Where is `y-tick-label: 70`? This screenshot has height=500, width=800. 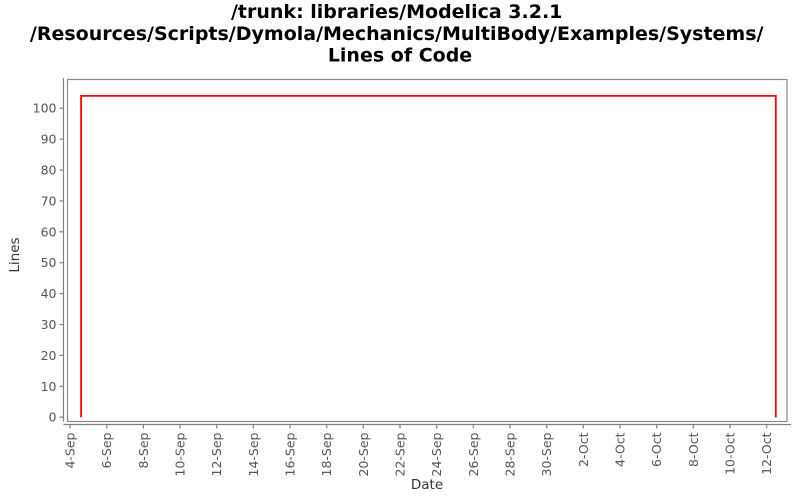 y-tick-label: 70 is located at coordinates (49, 200).